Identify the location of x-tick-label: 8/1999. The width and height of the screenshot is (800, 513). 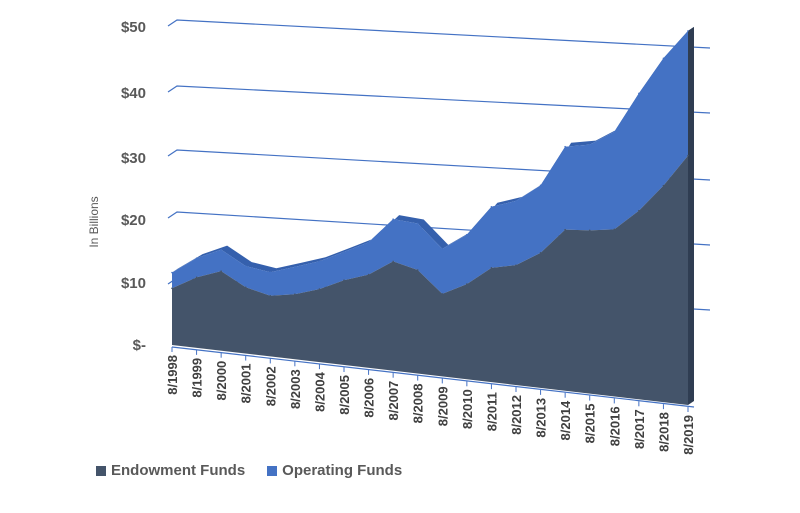
(197, 378).